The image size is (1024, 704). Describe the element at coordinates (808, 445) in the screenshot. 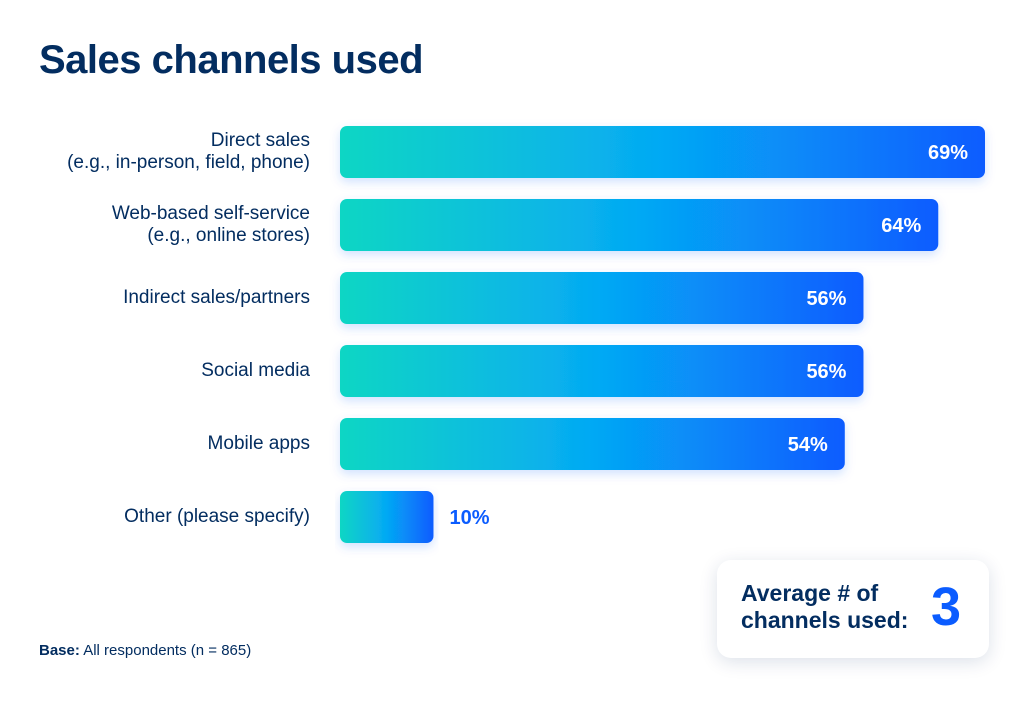

I see `bar-value-label: 54%` at that location.